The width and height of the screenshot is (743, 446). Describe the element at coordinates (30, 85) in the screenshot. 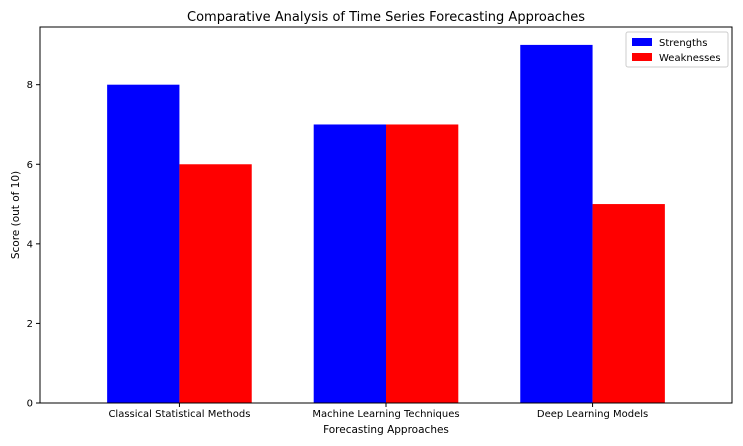

I see `y-tick-label: 8` at that location.